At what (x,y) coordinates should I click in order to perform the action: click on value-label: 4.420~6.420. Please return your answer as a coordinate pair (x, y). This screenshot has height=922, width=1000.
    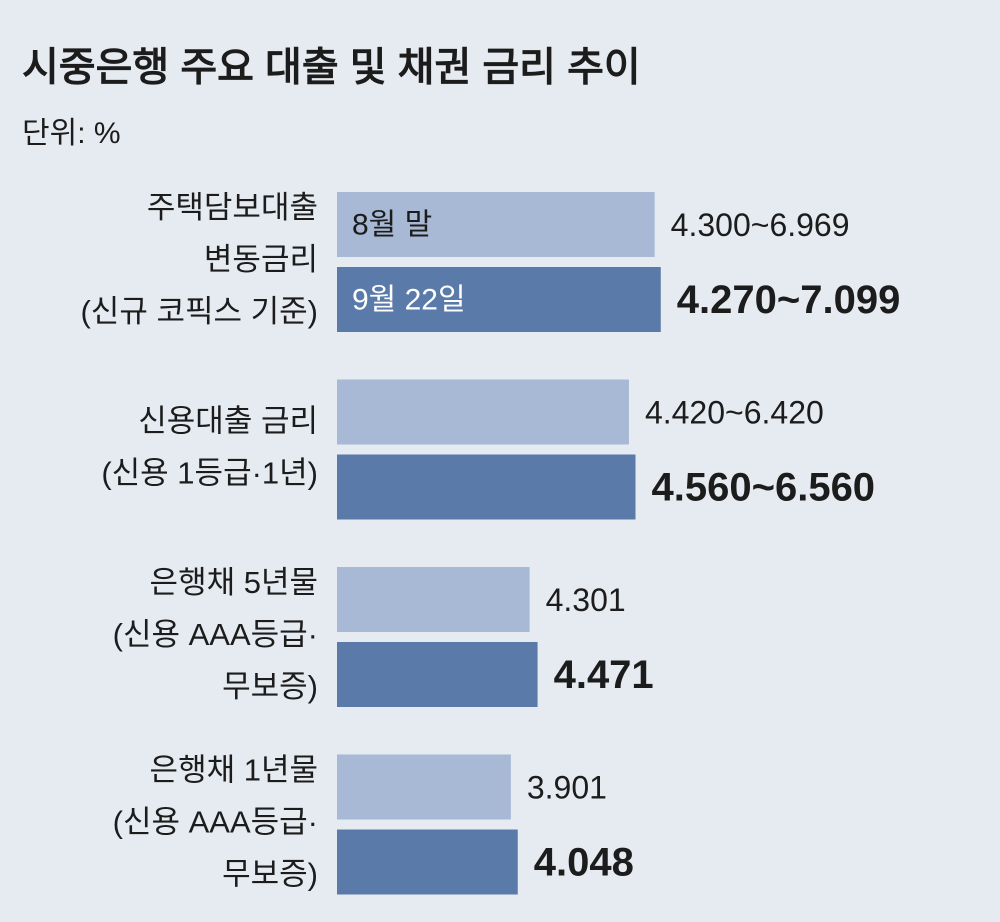
    Looking at the image, I should click on (734, 412).